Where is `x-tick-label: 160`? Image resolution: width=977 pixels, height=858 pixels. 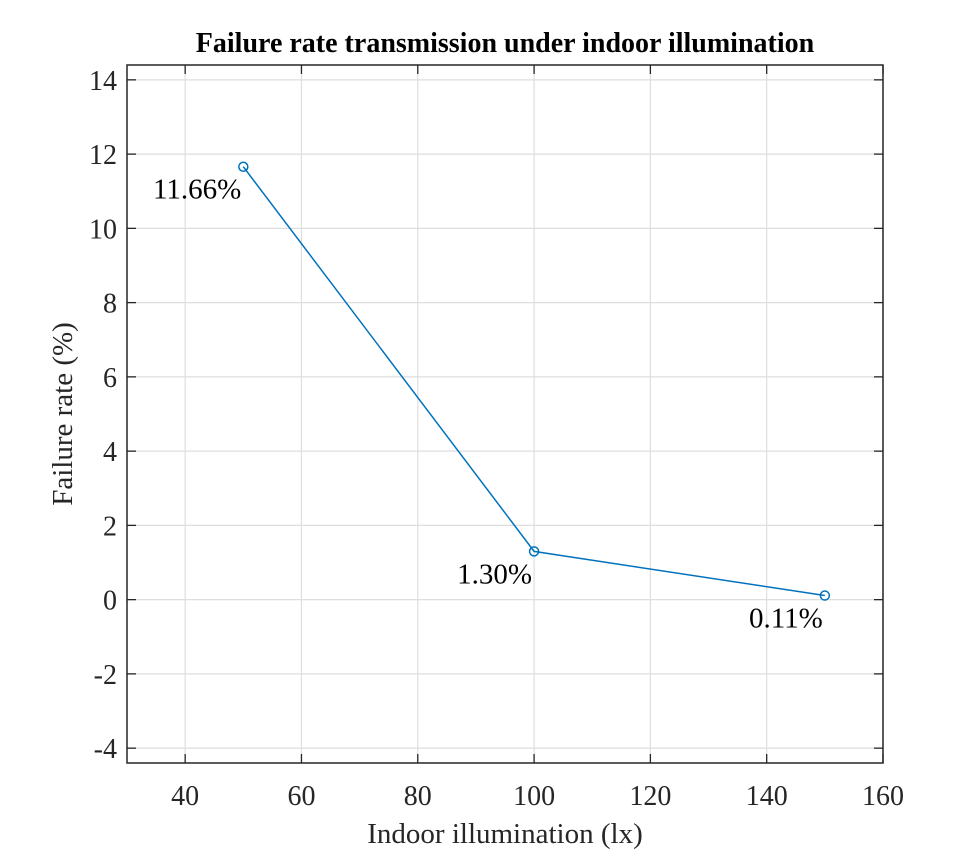
x-tick-label: 160 is located at coordinates (883, 796).